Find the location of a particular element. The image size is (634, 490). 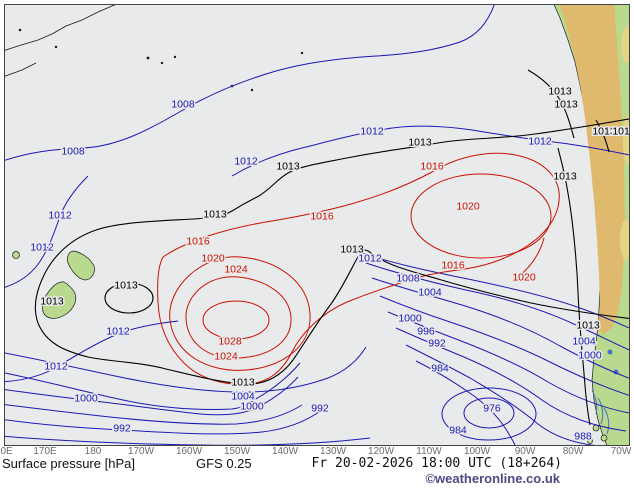

lon-label-170E: 170E is located at coordinates (45, 451).